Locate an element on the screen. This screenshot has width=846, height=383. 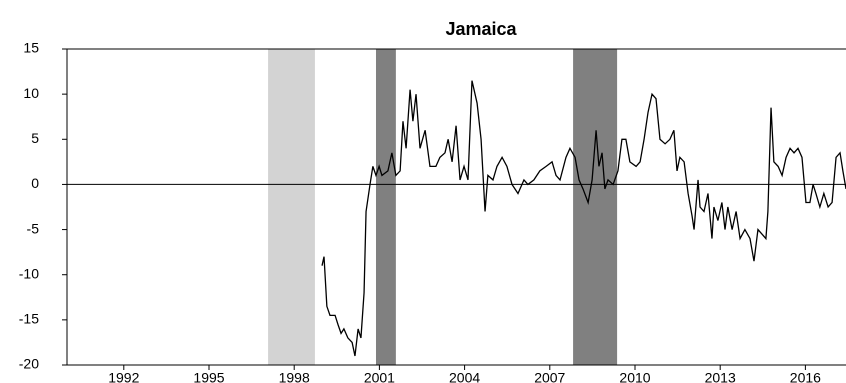
x-tick-label: 2016 is located at coordinates (805, 376).